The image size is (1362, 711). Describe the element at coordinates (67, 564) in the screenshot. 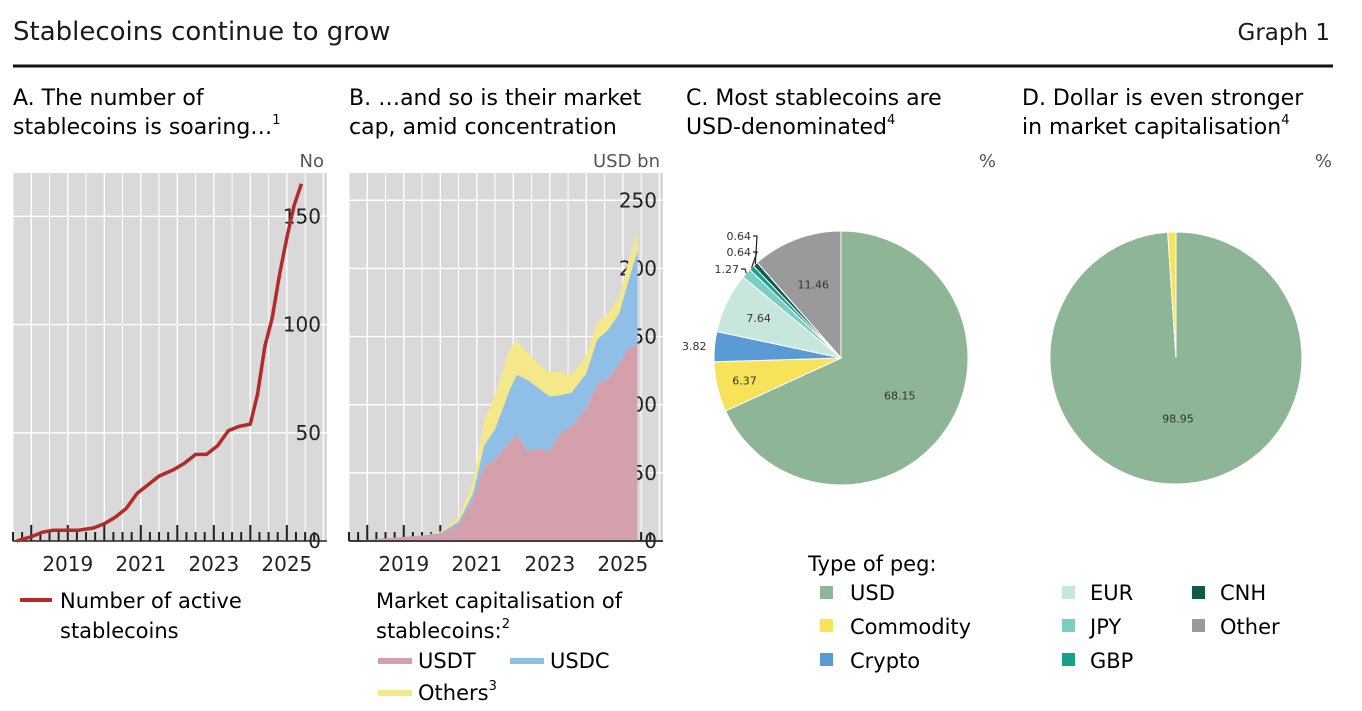

I see `panel-a-x-tick-label: 2019` at that location.